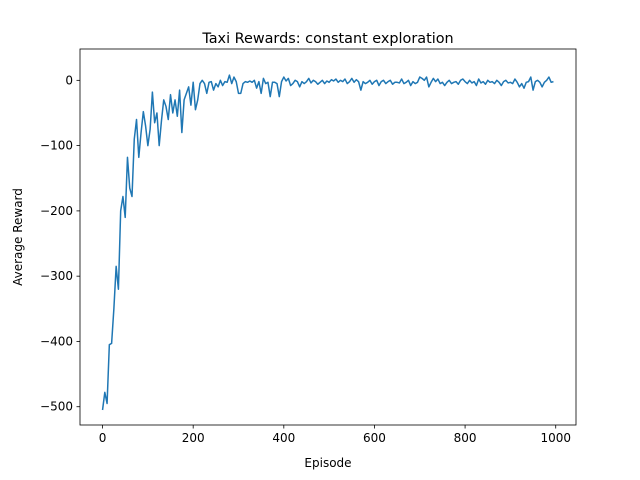  Describe the element at coordinates (56, 276) in the screenshot. I see `y-tick-label: −300` at that location.